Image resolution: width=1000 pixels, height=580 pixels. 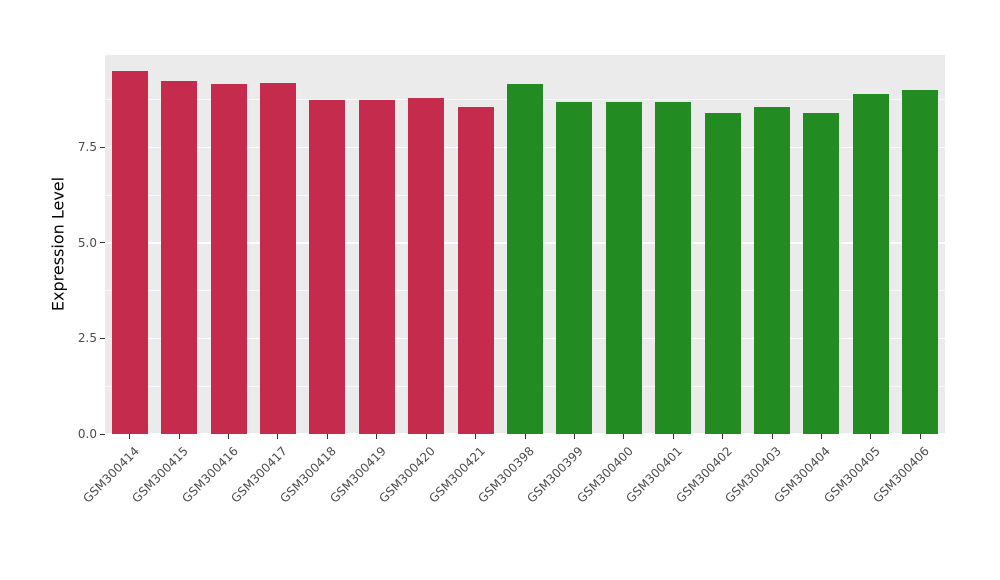 I want to click on bar-GSM300398, so click(x=525, y=259).